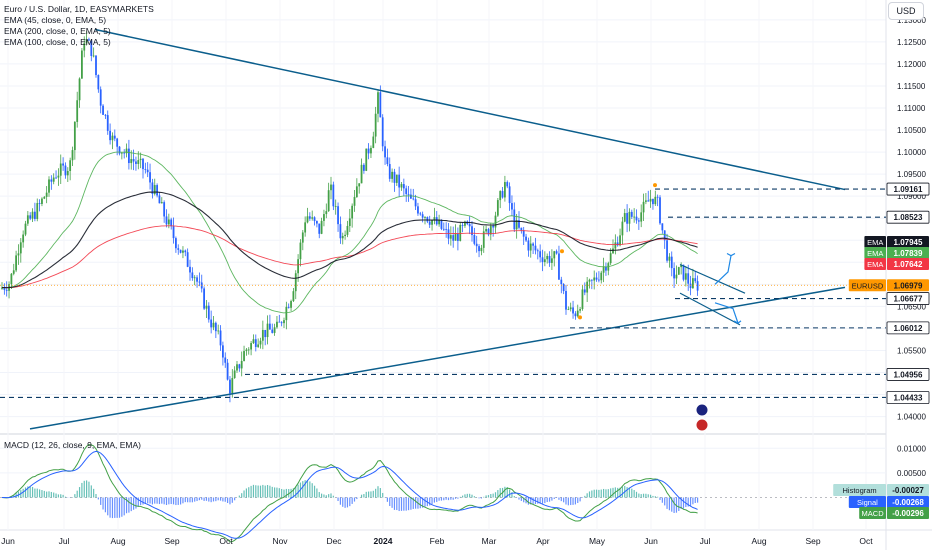 Image resolution: width=932 pixels, height=550 pixels. I want to click on macd-line, so click(349, 493).